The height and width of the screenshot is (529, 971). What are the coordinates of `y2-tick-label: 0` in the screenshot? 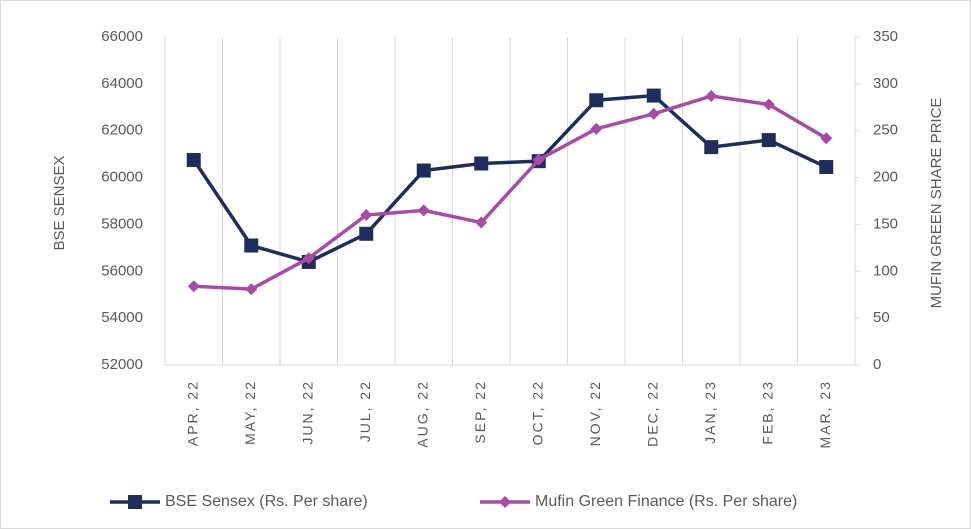 It's located at (877, 364).